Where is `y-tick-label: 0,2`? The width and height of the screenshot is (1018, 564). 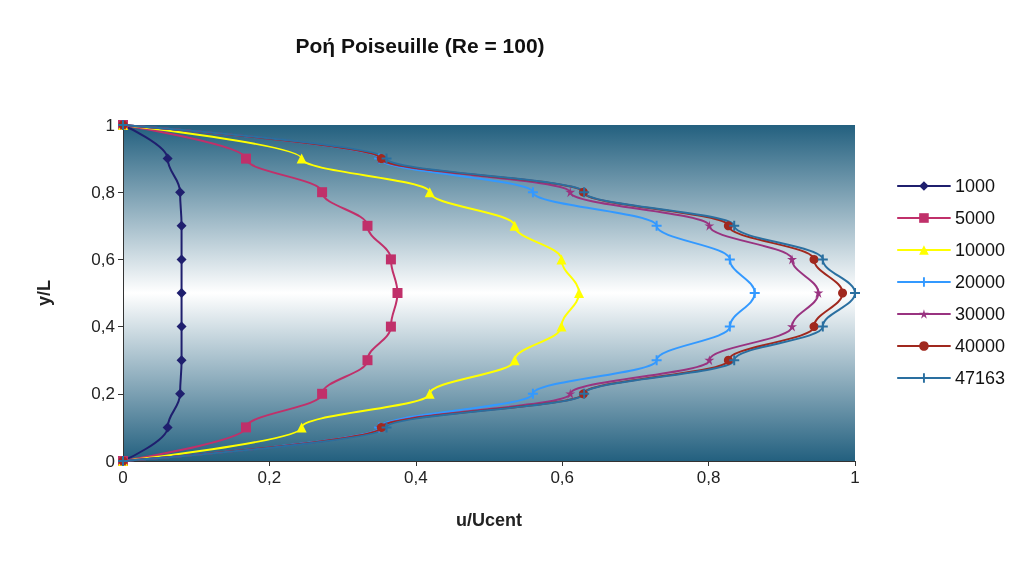 y-tick-label: 0,2 is located at coordinates (103, 394).